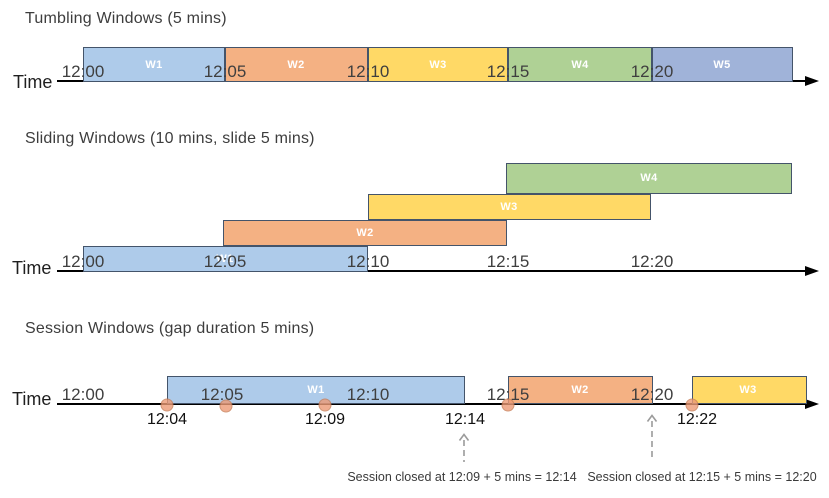 The width and height of the screenshot is (829, 498). What do you see at coordinates (465, 419) in the screenshot?
I see `event-label-1214: 12:14` at bounding box center [465, 419].